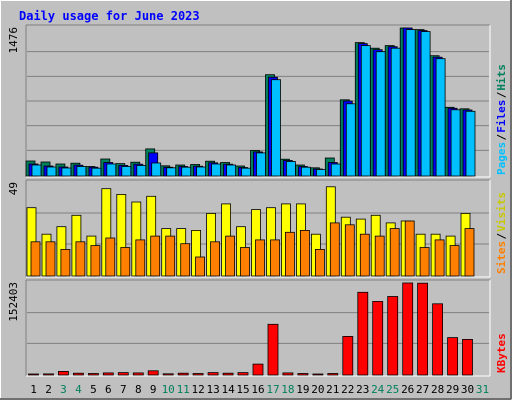 This screenshot has width=512, height=400. What do you see at coordinates (317, 389) in the screenshot?
I see `x-tick-label: 20` at bounding box center [317, 389].